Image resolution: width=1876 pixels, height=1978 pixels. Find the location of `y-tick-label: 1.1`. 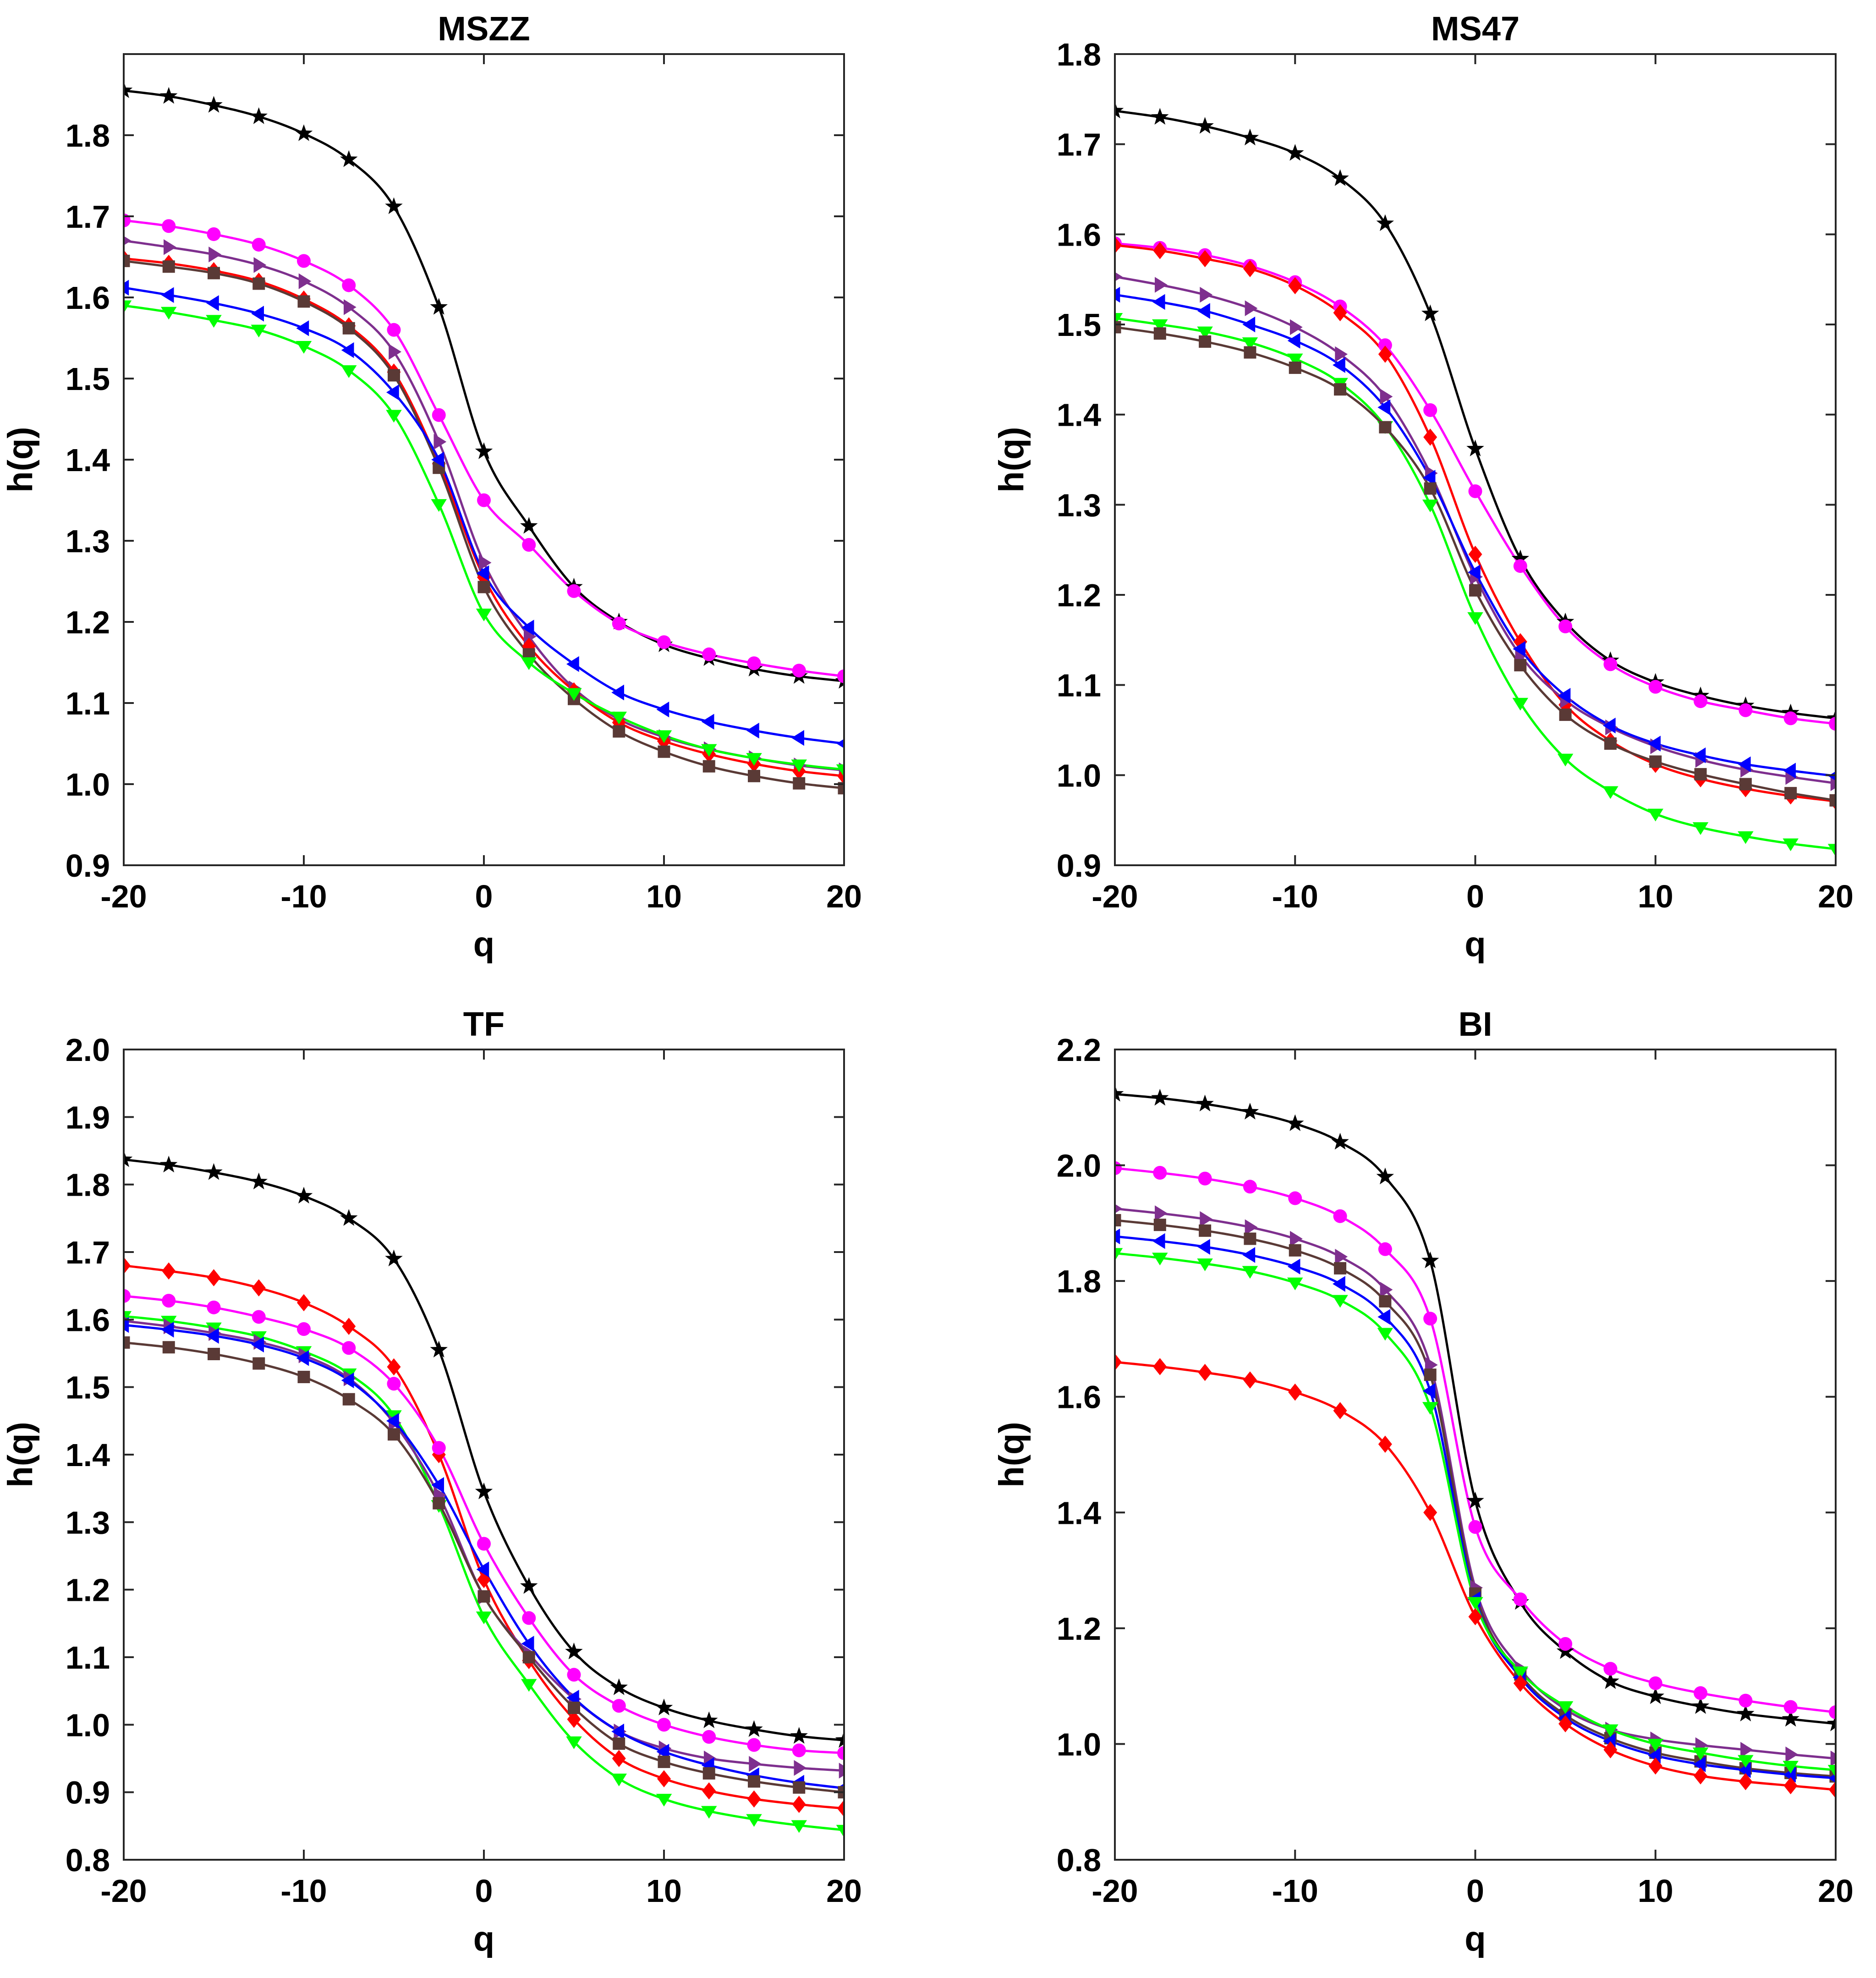

y-tick-label: 1.1 is located at coordinates (88, 1658).